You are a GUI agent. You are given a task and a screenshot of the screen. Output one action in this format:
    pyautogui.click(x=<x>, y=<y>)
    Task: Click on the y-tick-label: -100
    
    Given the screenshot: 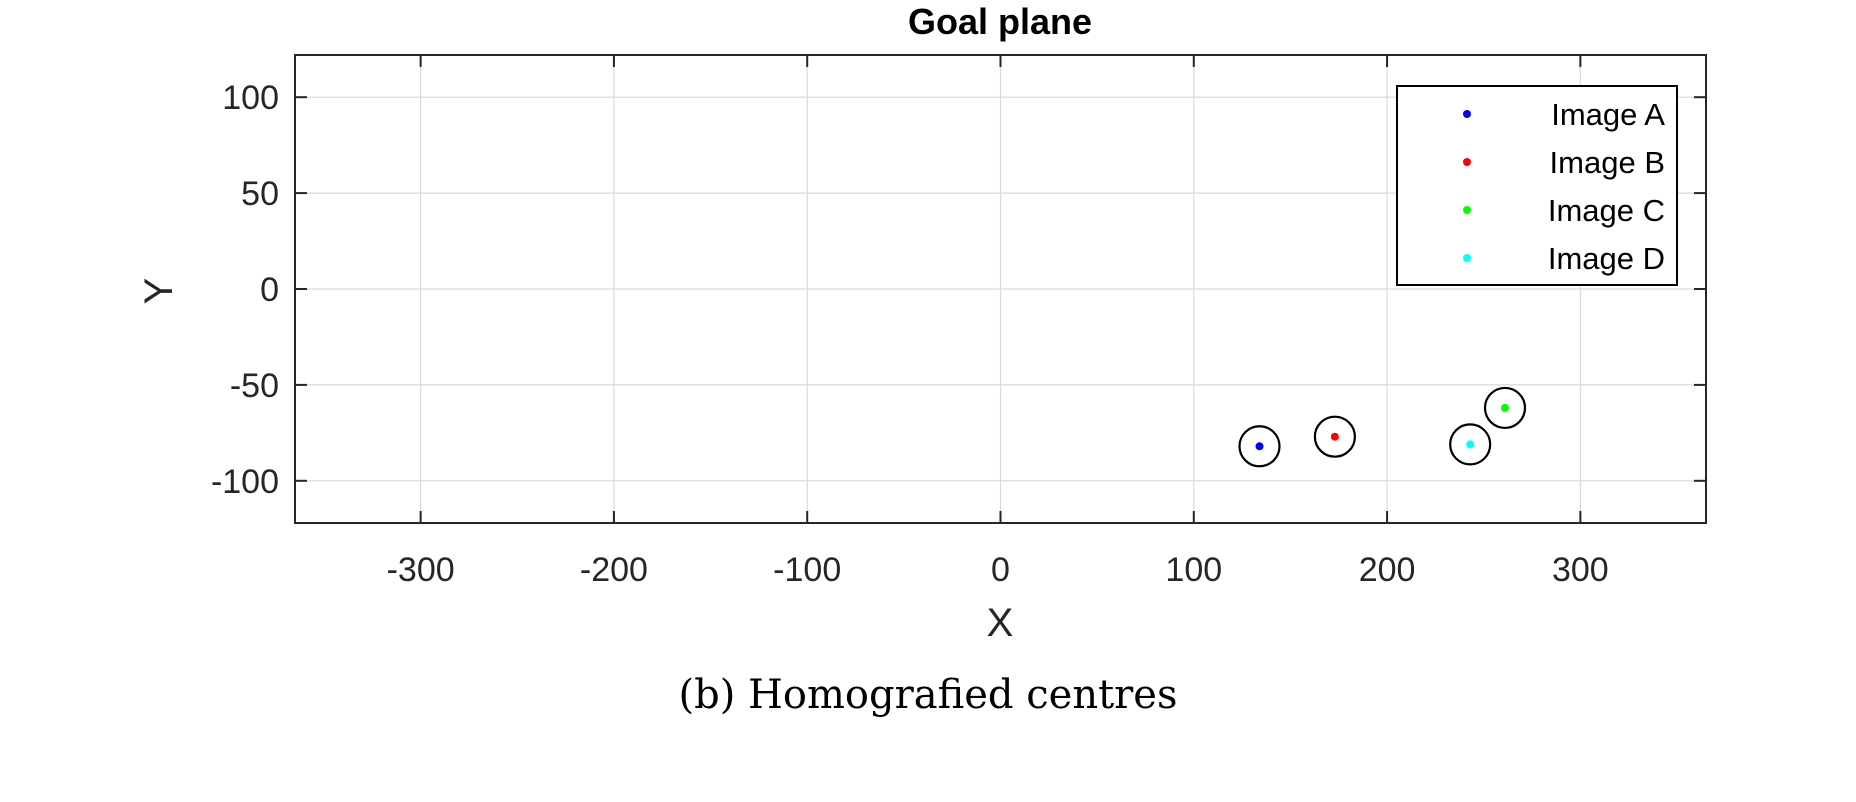 What is the action you would take?
    pyautogui.click(x=245, y=482)
    